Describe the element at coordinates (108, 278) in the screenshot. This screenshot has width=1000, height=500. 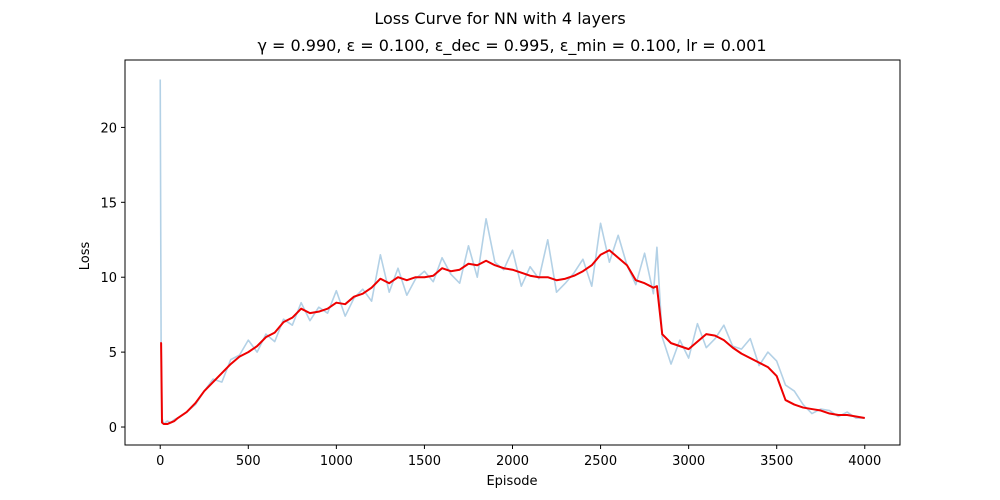
I see `y-tick-label: 10` at that location.